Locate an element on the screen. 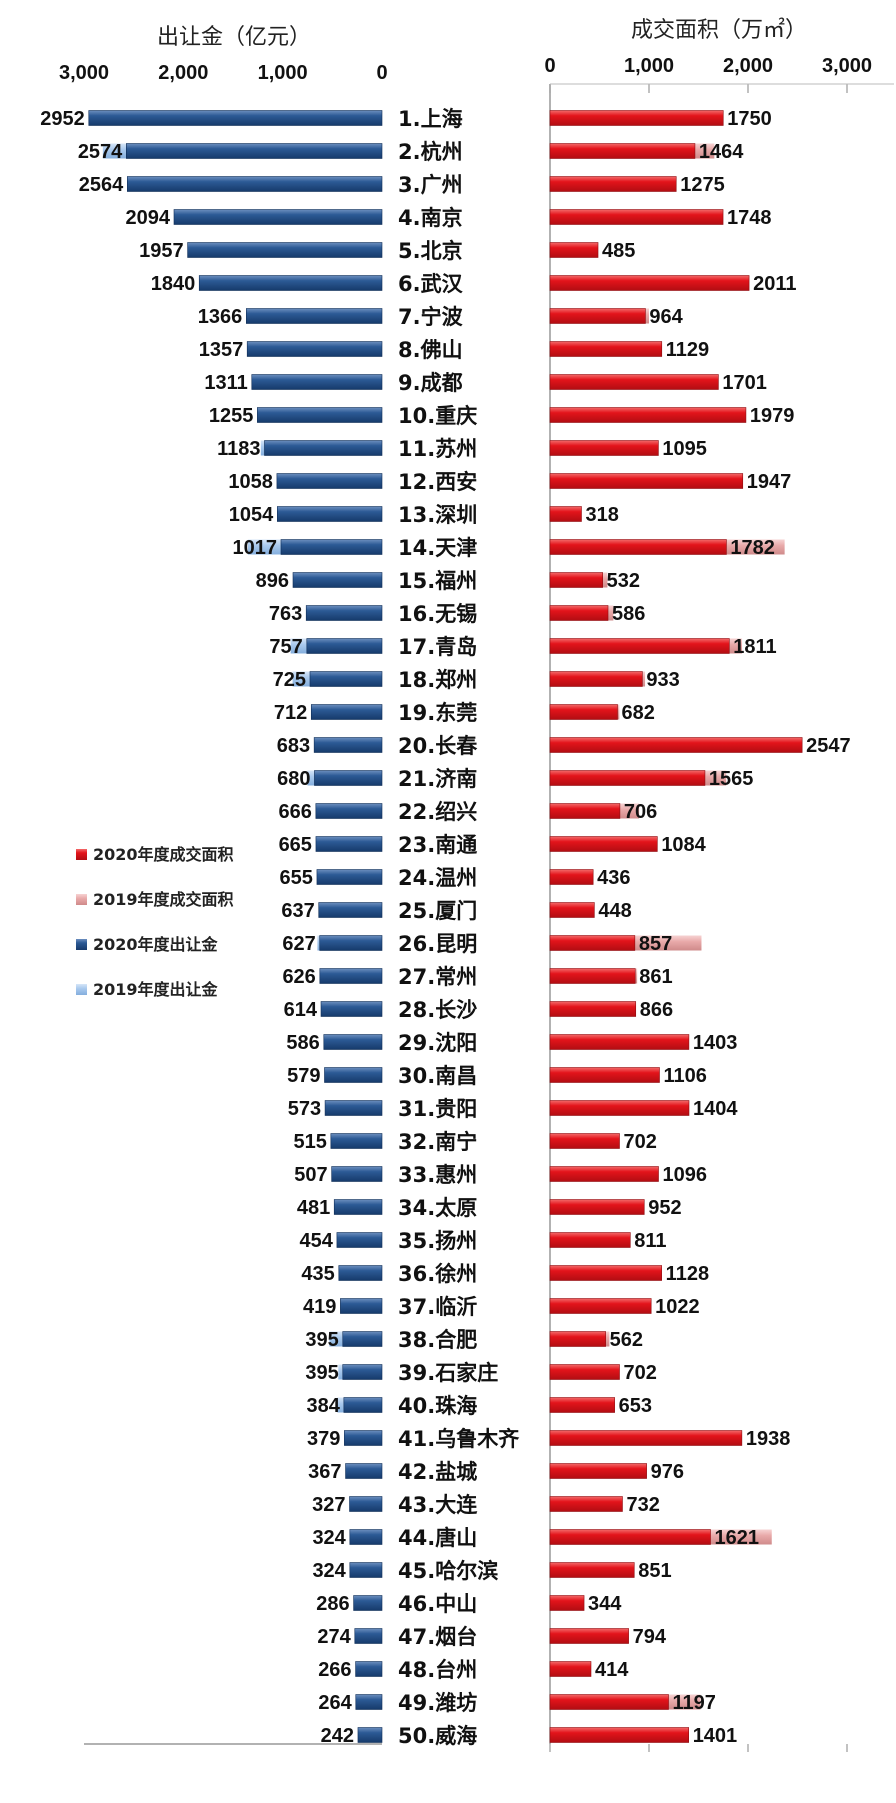 Image resolution: width=896 pixels, height=1803 pixels. area-value-label: 1403 is located at coordinates (715, 1043).